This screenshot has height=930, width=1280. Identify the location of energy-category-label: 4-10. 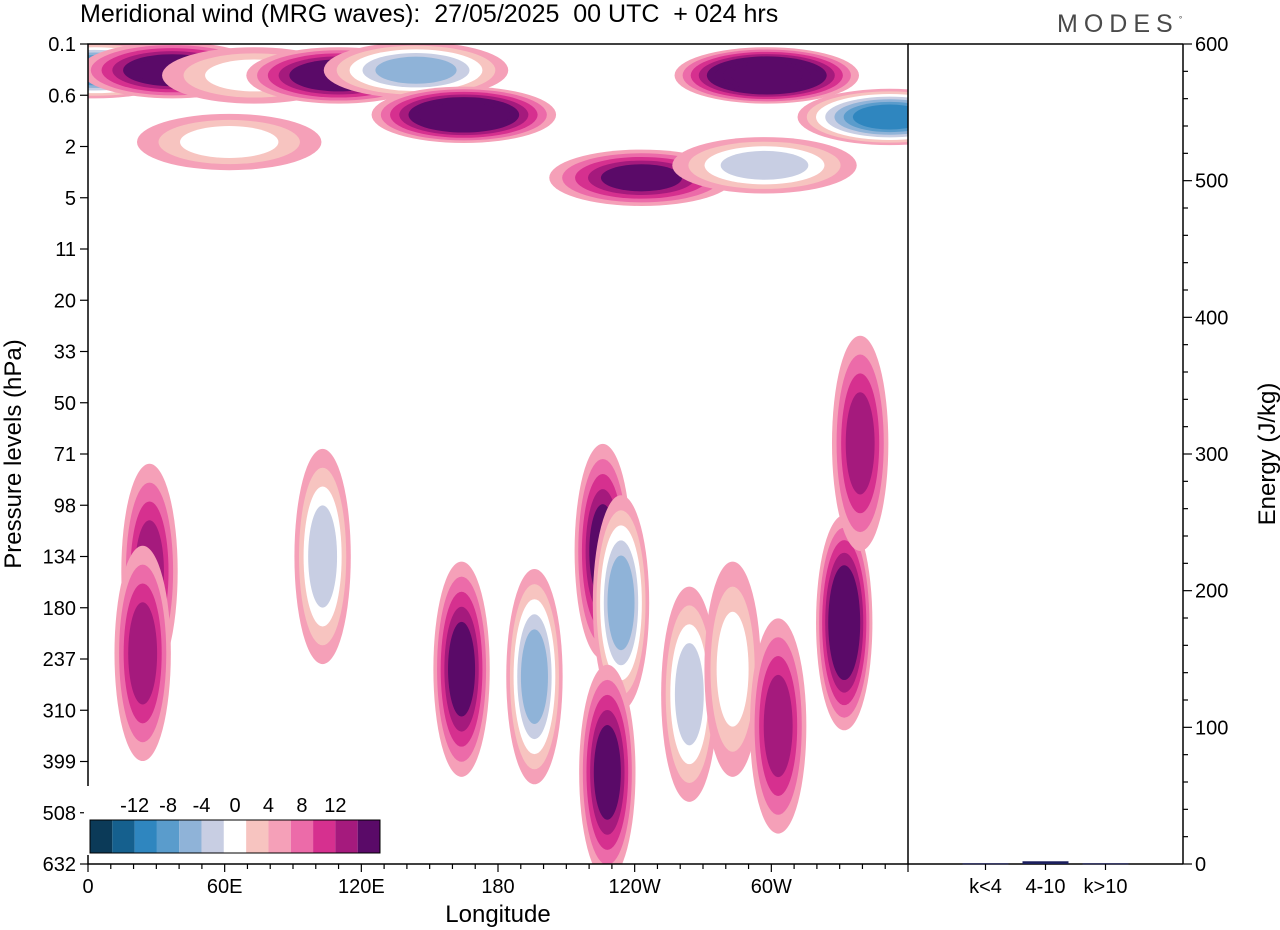
(1045, 887).